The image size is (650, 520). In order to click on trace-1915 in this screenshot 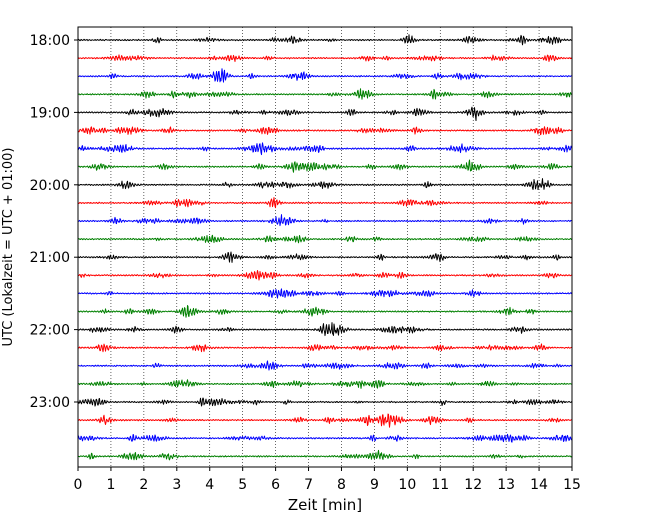, I will do `click(325, 131)`.